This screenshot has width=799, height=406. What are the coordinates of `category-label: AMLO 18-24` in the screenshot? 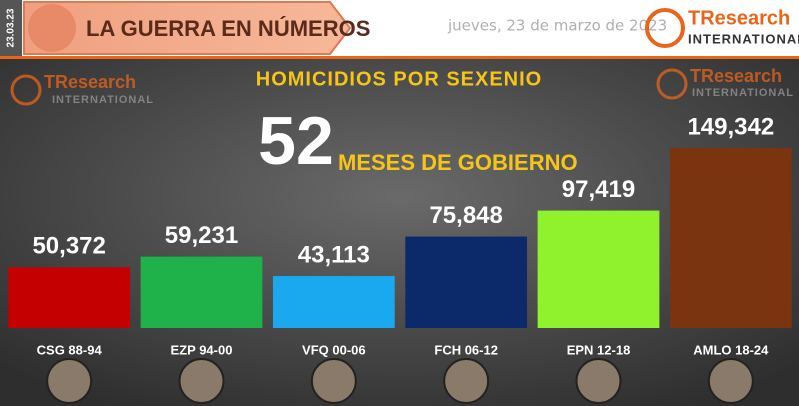 It's located at (731, 349).